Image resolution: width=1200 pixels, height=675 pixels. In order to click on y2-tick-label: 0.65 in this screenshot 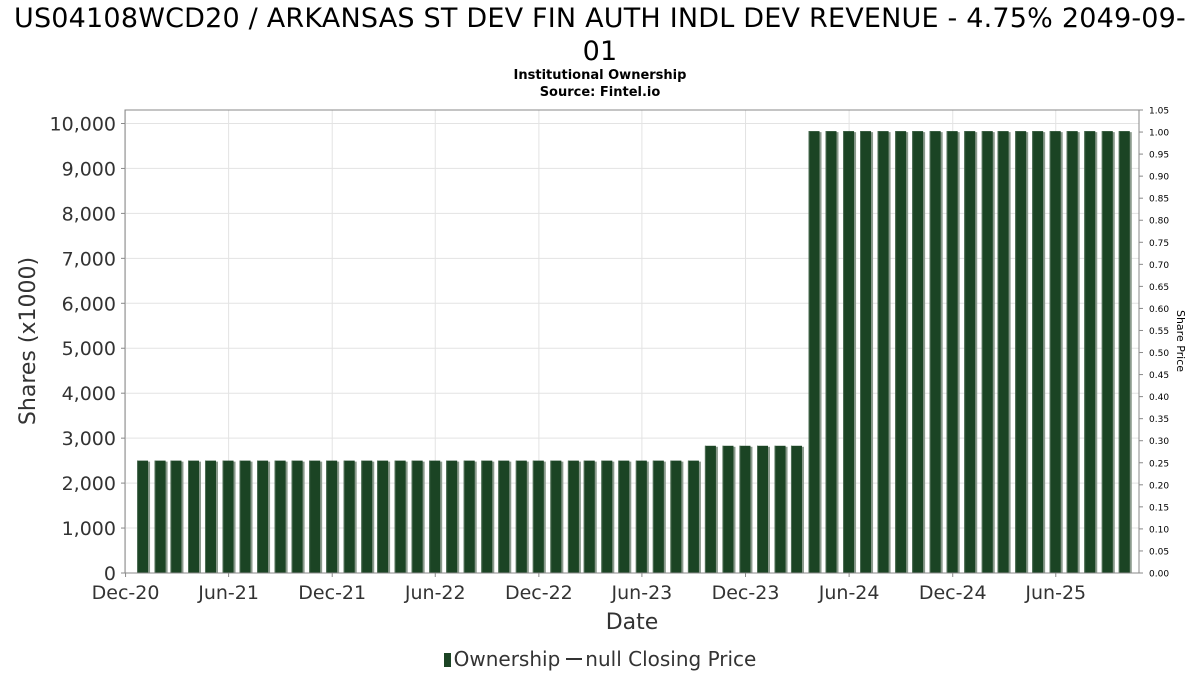, I will do `click(1159, 288)`.